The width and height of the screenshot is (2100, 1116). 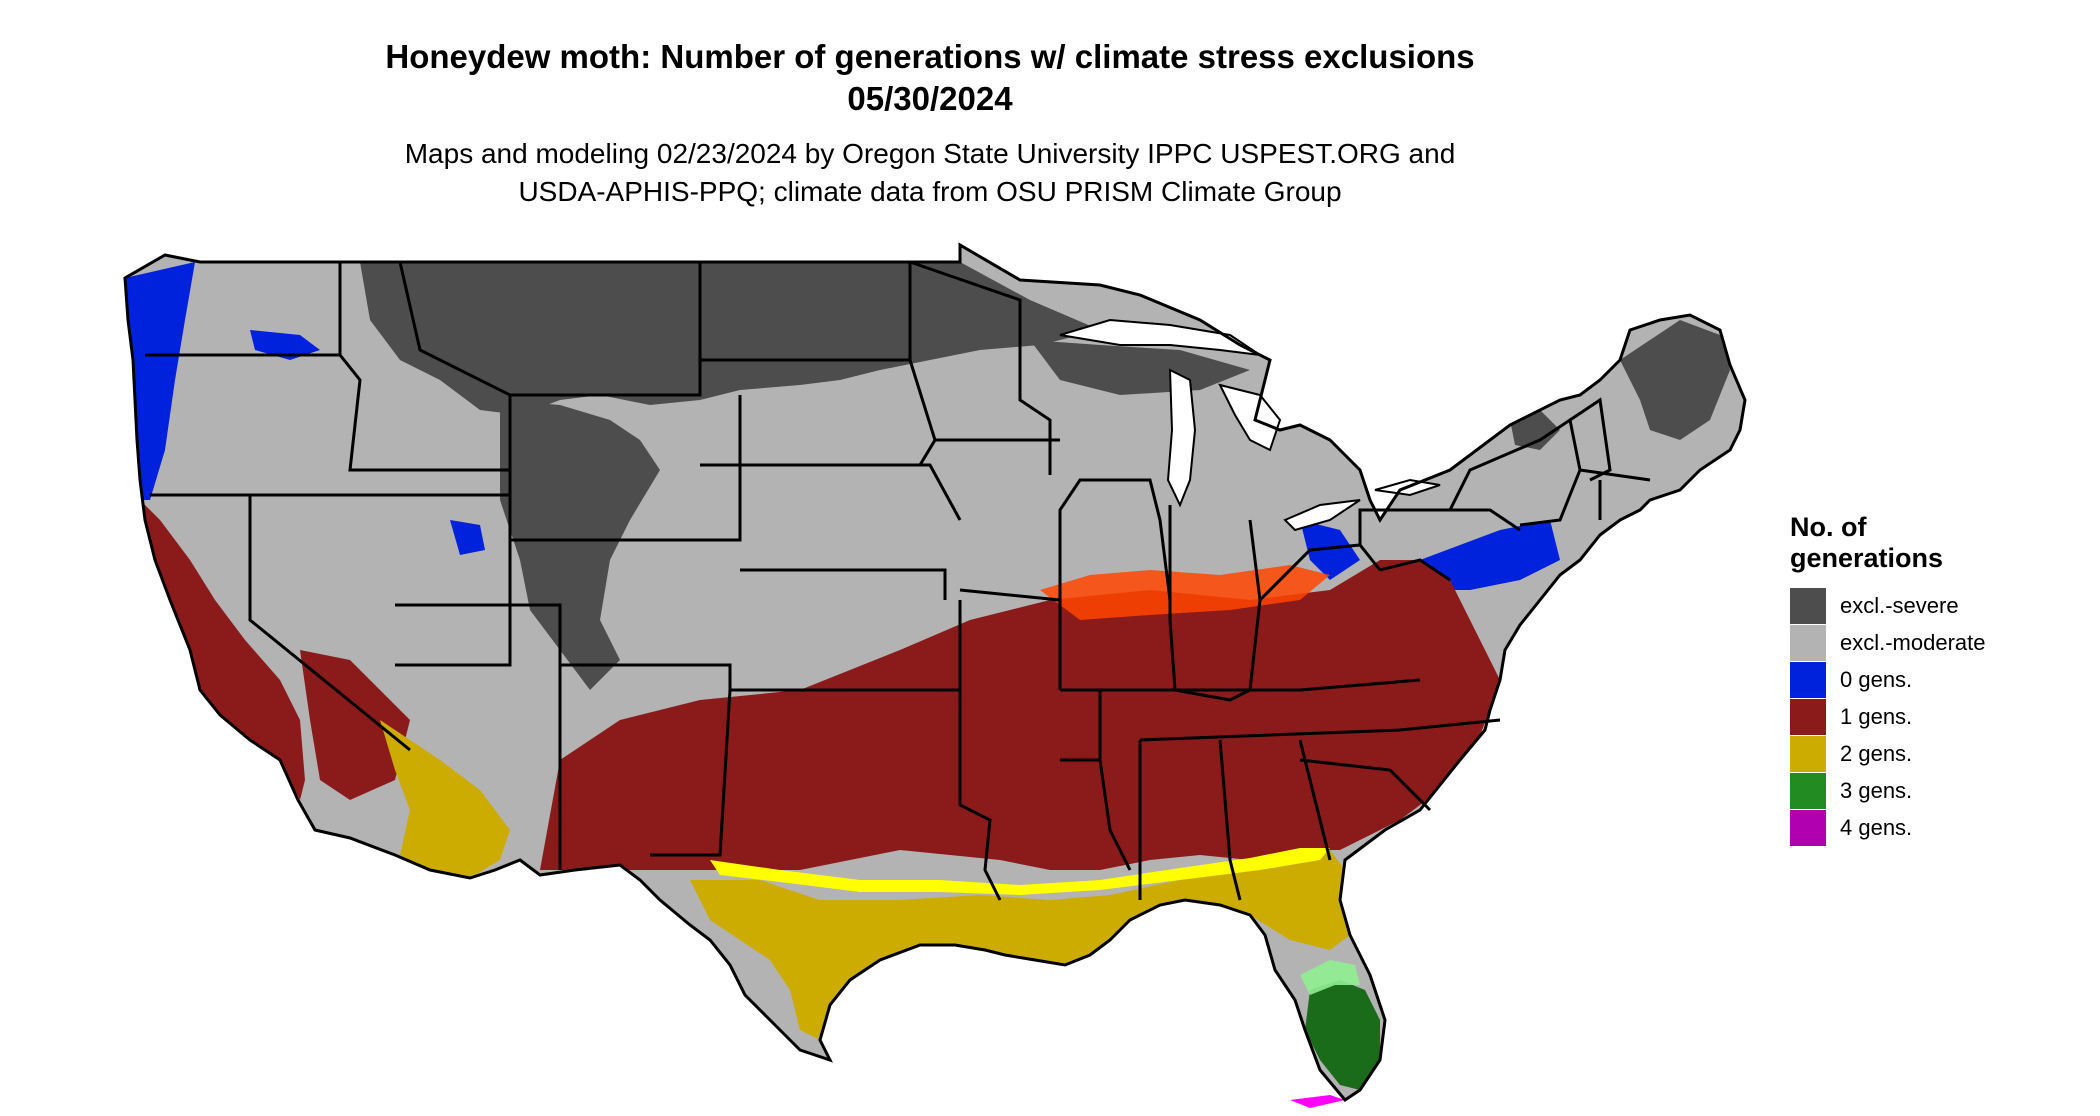 What do you see at coordinates (1181, 438) in the screenshot?
I see `lake-michigan` at bounding box center [1181, 438].